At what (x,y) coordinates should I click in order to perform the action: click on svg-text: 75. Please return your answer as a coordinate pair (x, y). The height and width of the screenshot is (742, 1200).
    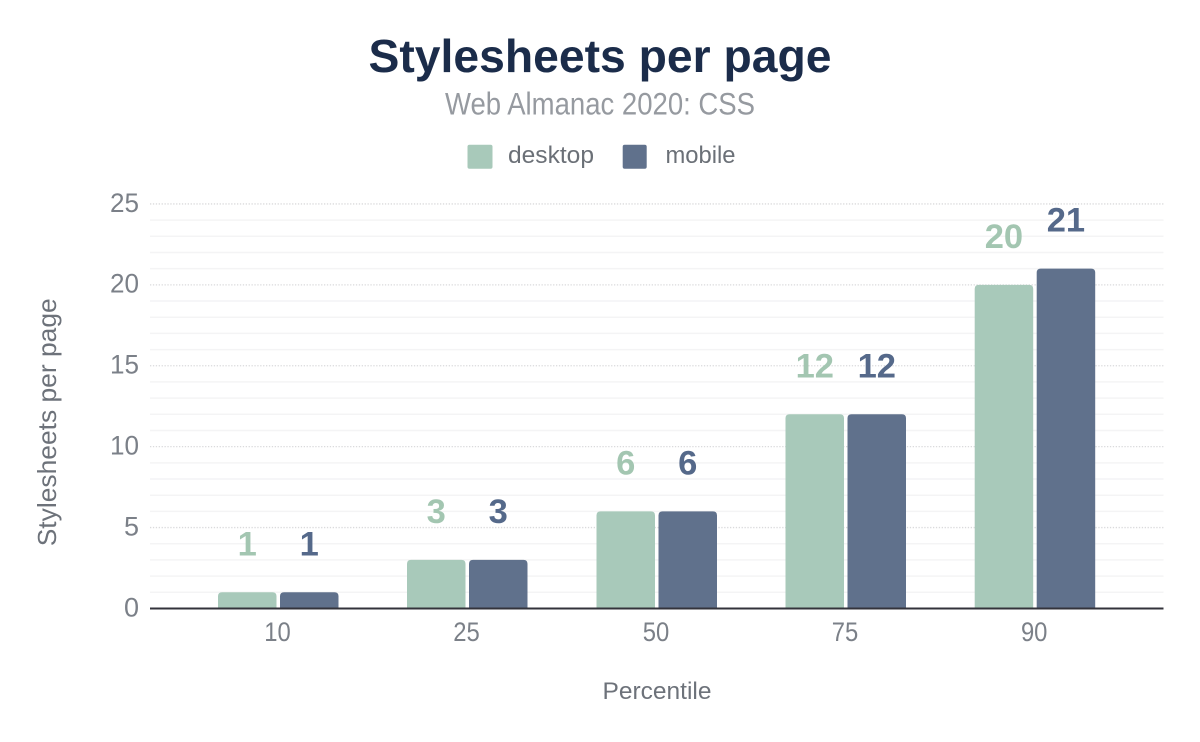
    Looking at the image, I should click on (845, 632).